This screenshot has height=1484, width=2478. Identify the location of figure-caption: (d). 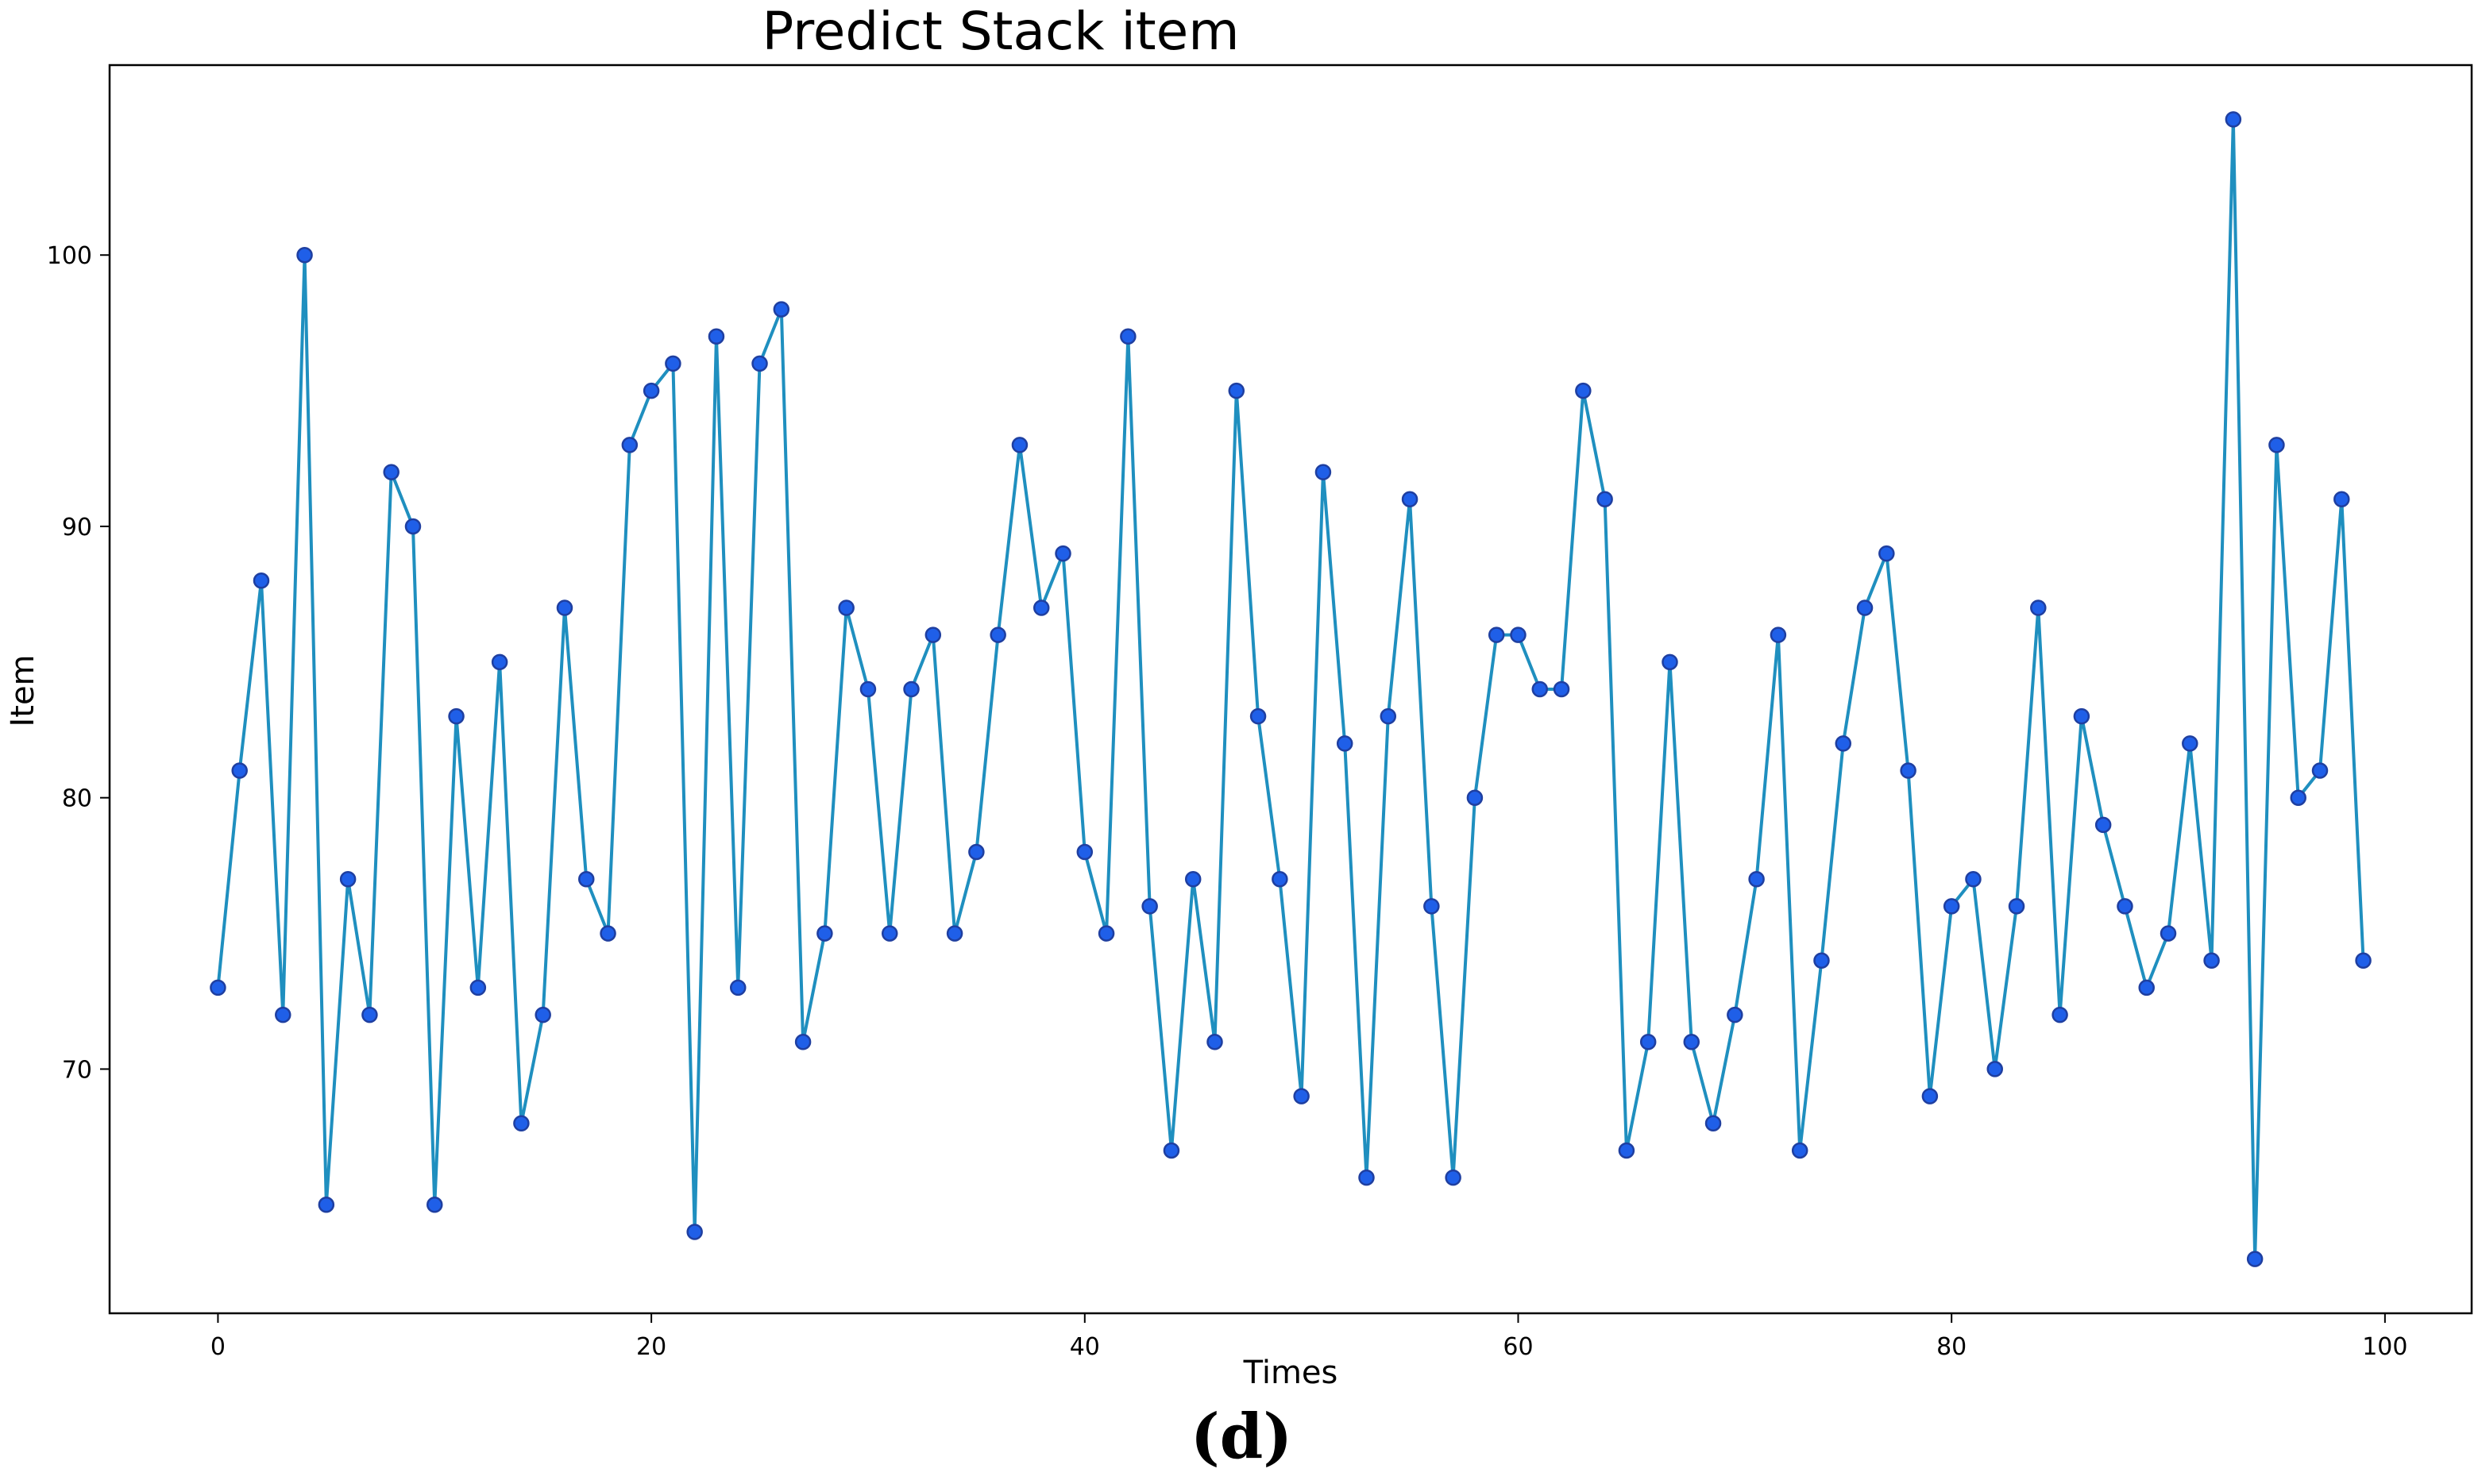
(1241, 1437).